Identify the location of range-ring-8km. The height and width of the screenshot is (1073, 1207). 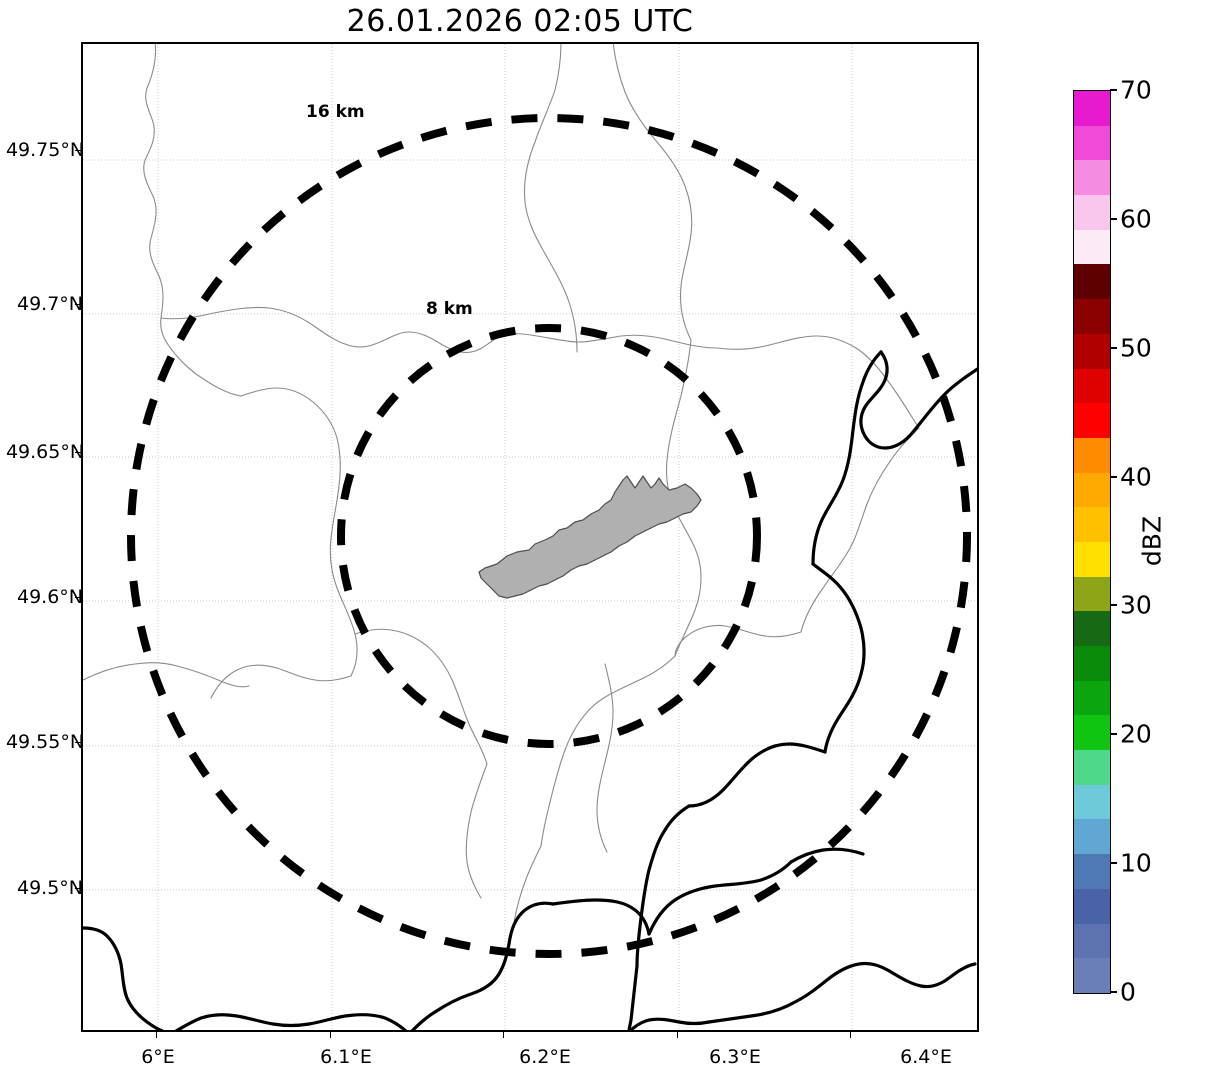
(549, 536).